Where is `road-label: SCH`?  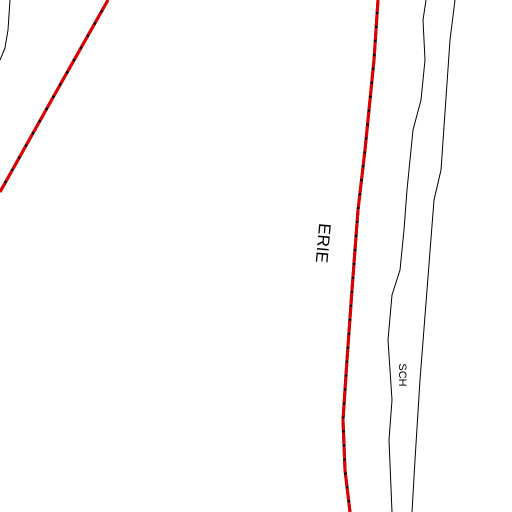 road-label: SCH is located at coordinates (402, 374).